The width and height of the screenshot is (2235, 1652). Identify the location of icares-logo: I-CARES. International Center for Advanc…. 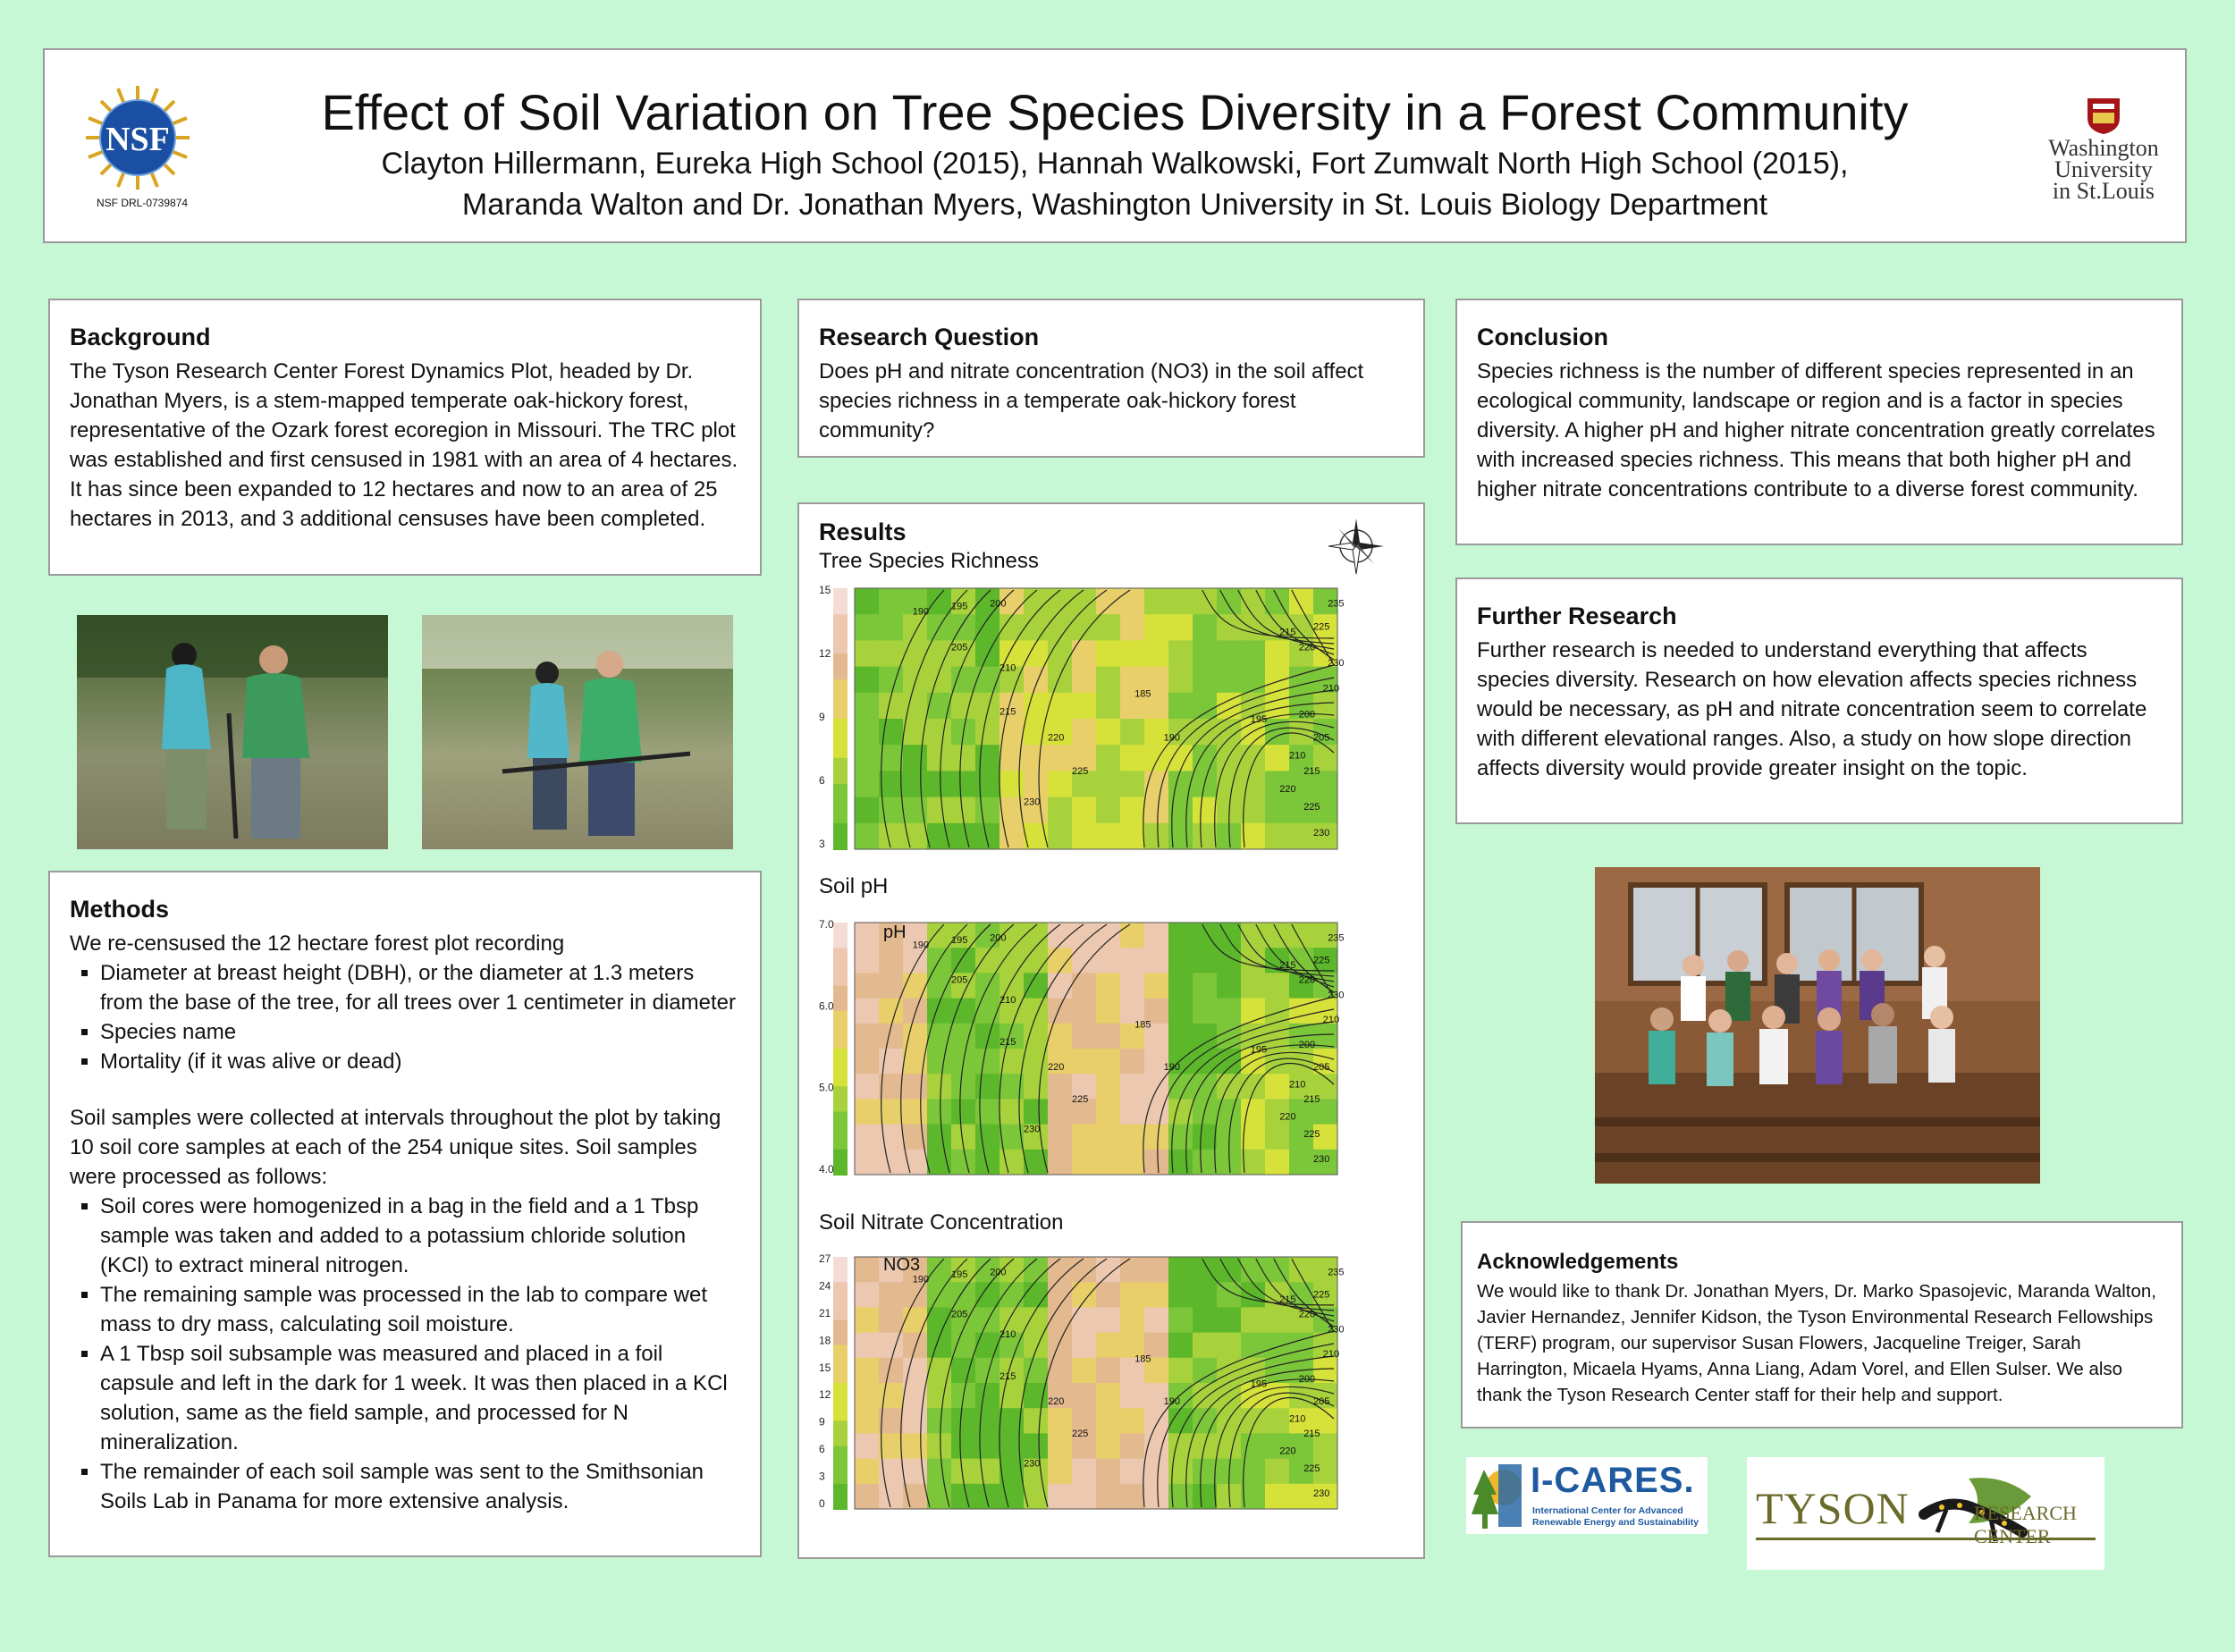
(1587, 1495).